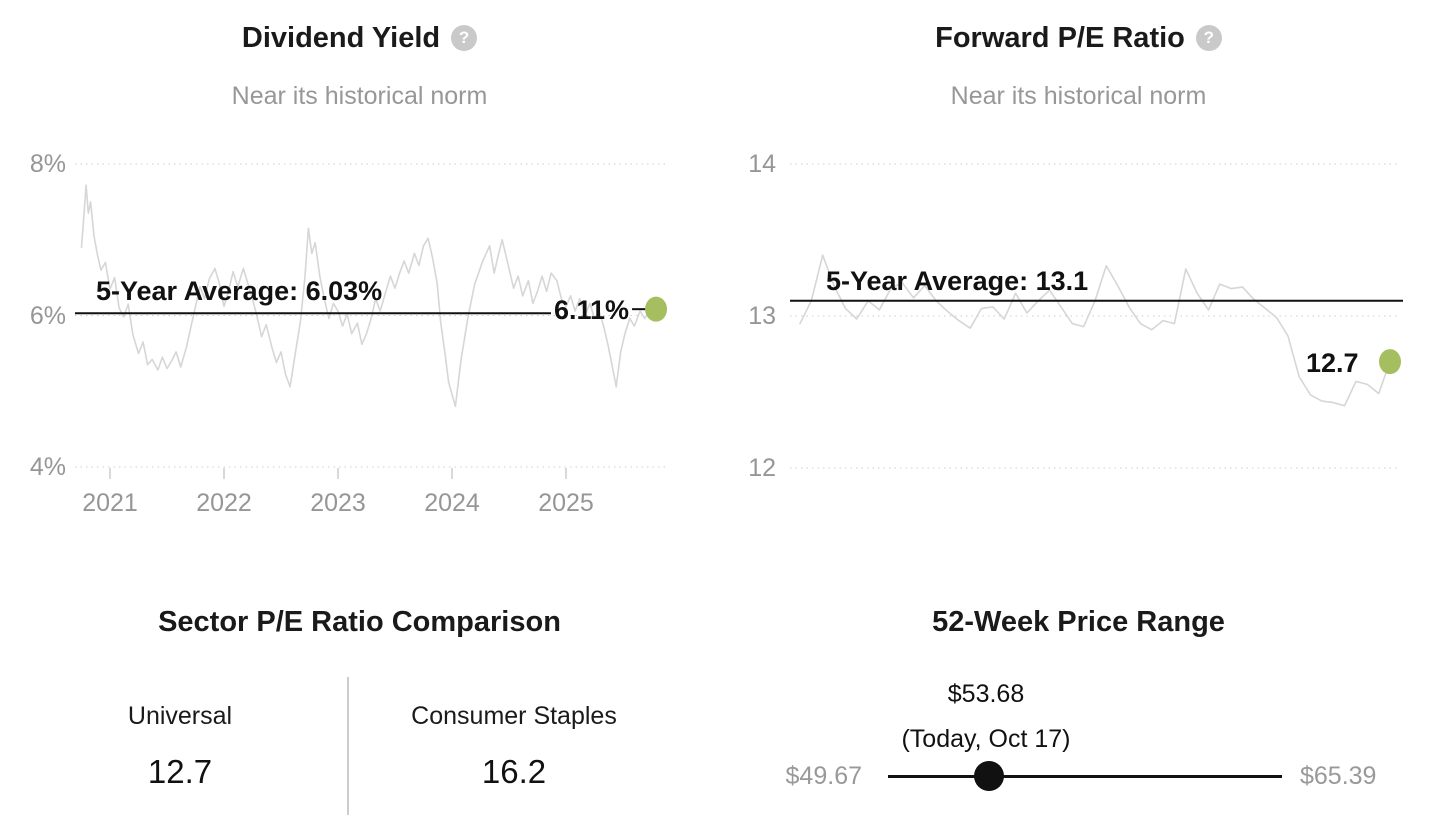  What do you see at coordinates (359, 622) in the screenshot?
I see `sector-comparison-title: Sector P/E Ratio Comparison` at bounding box center [359, 622].